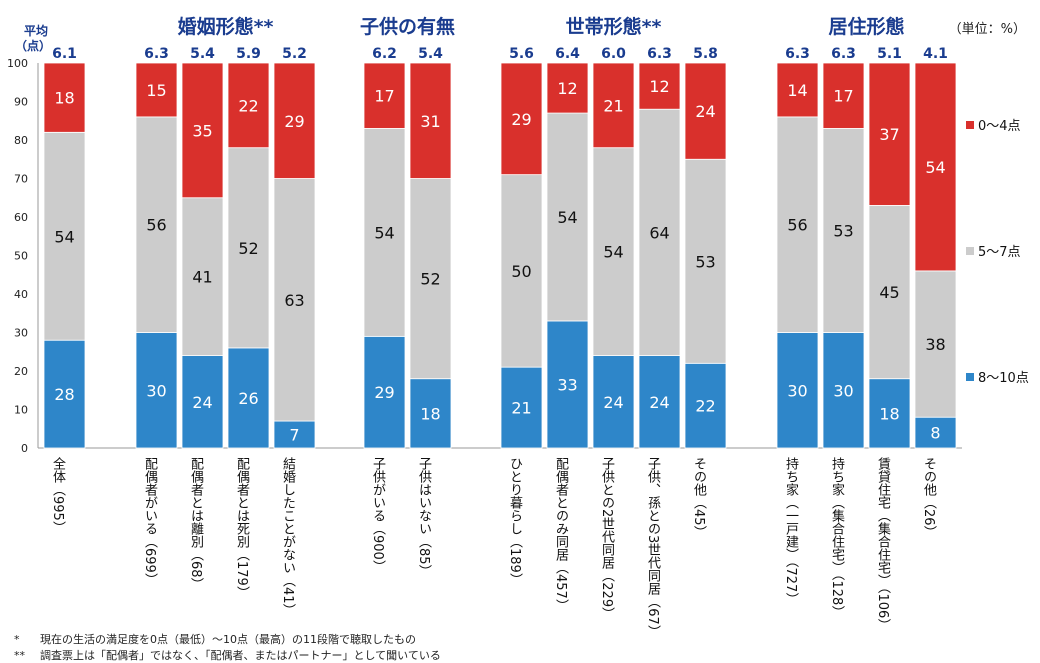 This screenshot has height=663, width=1040. Describe the element at coordinates (659, 232) in the screenshot. I see `bar-value-3-3-1: 64` at that location.